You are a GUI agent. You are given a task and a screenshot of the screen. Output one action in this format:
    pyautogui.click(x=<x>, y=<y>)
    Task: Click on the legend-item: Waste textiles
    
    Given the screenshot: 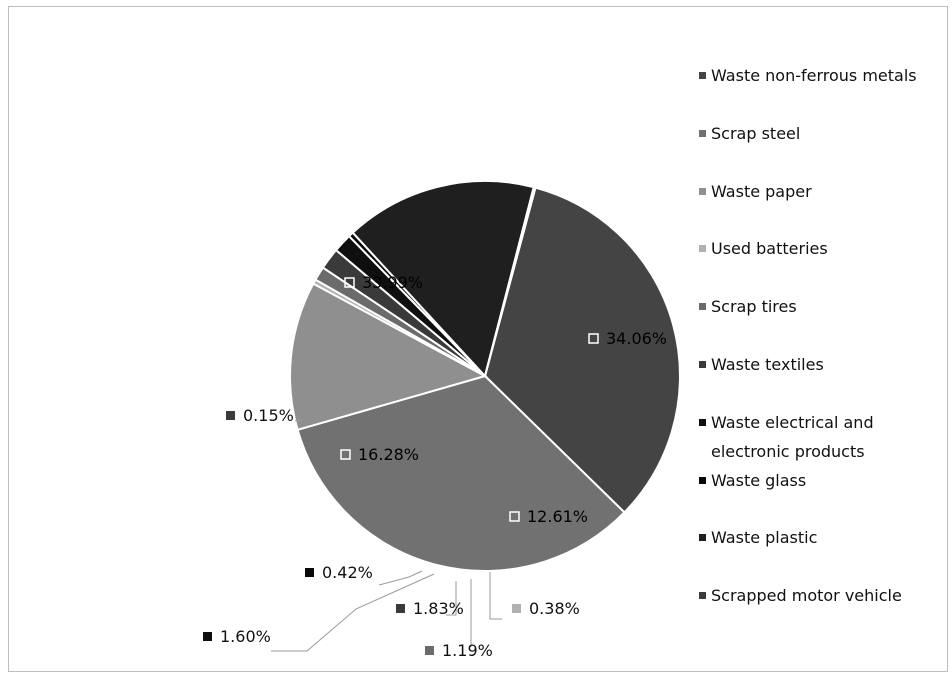 What is the action you would take?
    pyautogui.click(x=825, y=379)
    